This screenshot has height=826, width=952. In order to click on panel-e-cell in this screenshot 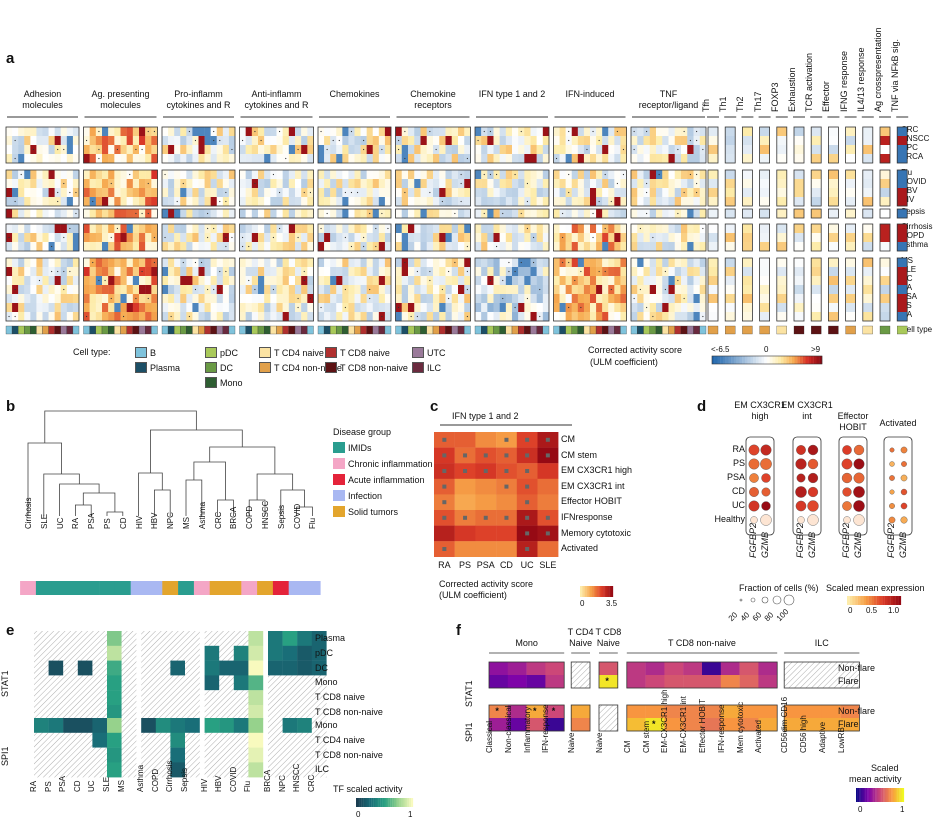, I will do `click(41, 725)`.